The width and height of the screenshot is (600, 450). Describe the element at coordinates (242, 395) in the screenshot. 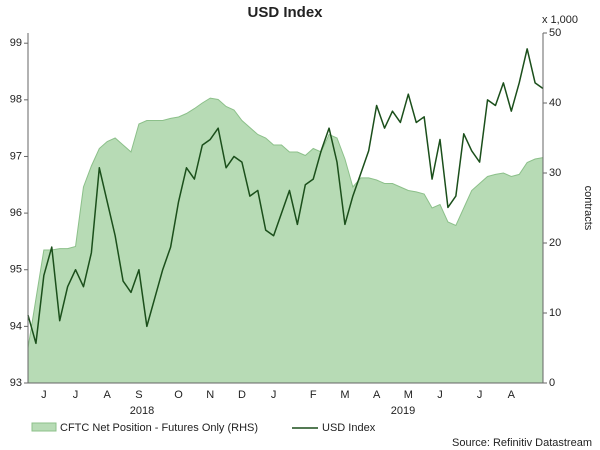

I see `x-tick-label: D` at that location.